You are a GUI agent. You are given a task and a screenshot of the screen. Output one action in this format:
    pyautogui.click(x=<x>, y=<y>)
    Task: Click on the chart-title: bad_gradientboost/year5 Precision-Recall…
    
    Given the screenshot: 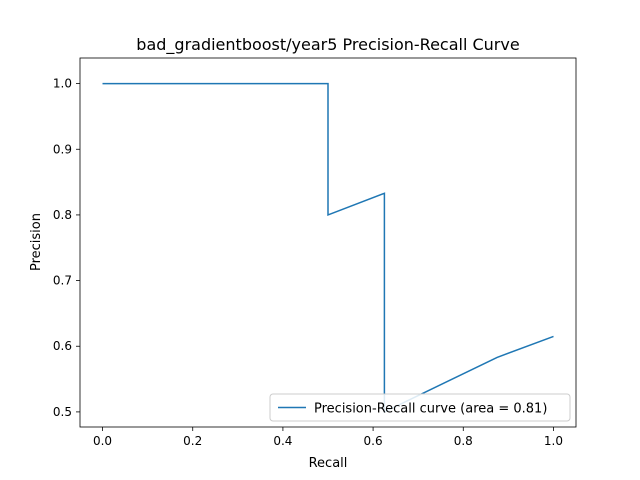 What is the action you would take?
    pyautogui.click(x=327, y=45)
    